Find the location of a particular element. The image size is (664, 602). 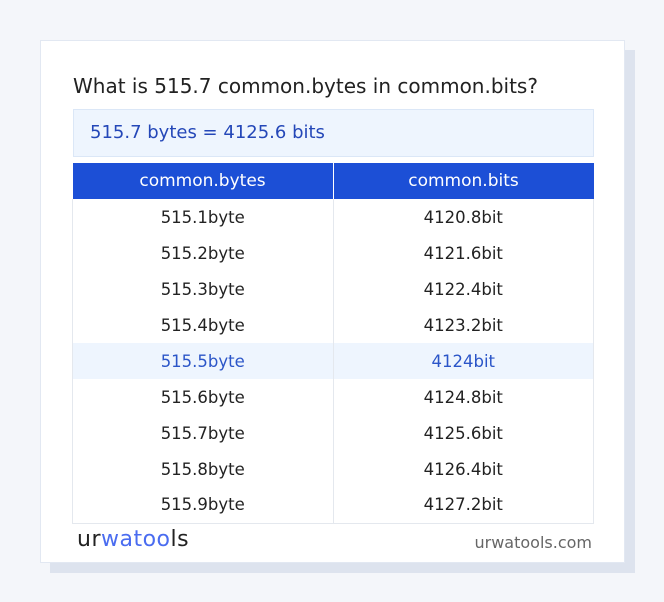

table-row: 515.8byte 4126.4bit is located at coordinates (333, 469).